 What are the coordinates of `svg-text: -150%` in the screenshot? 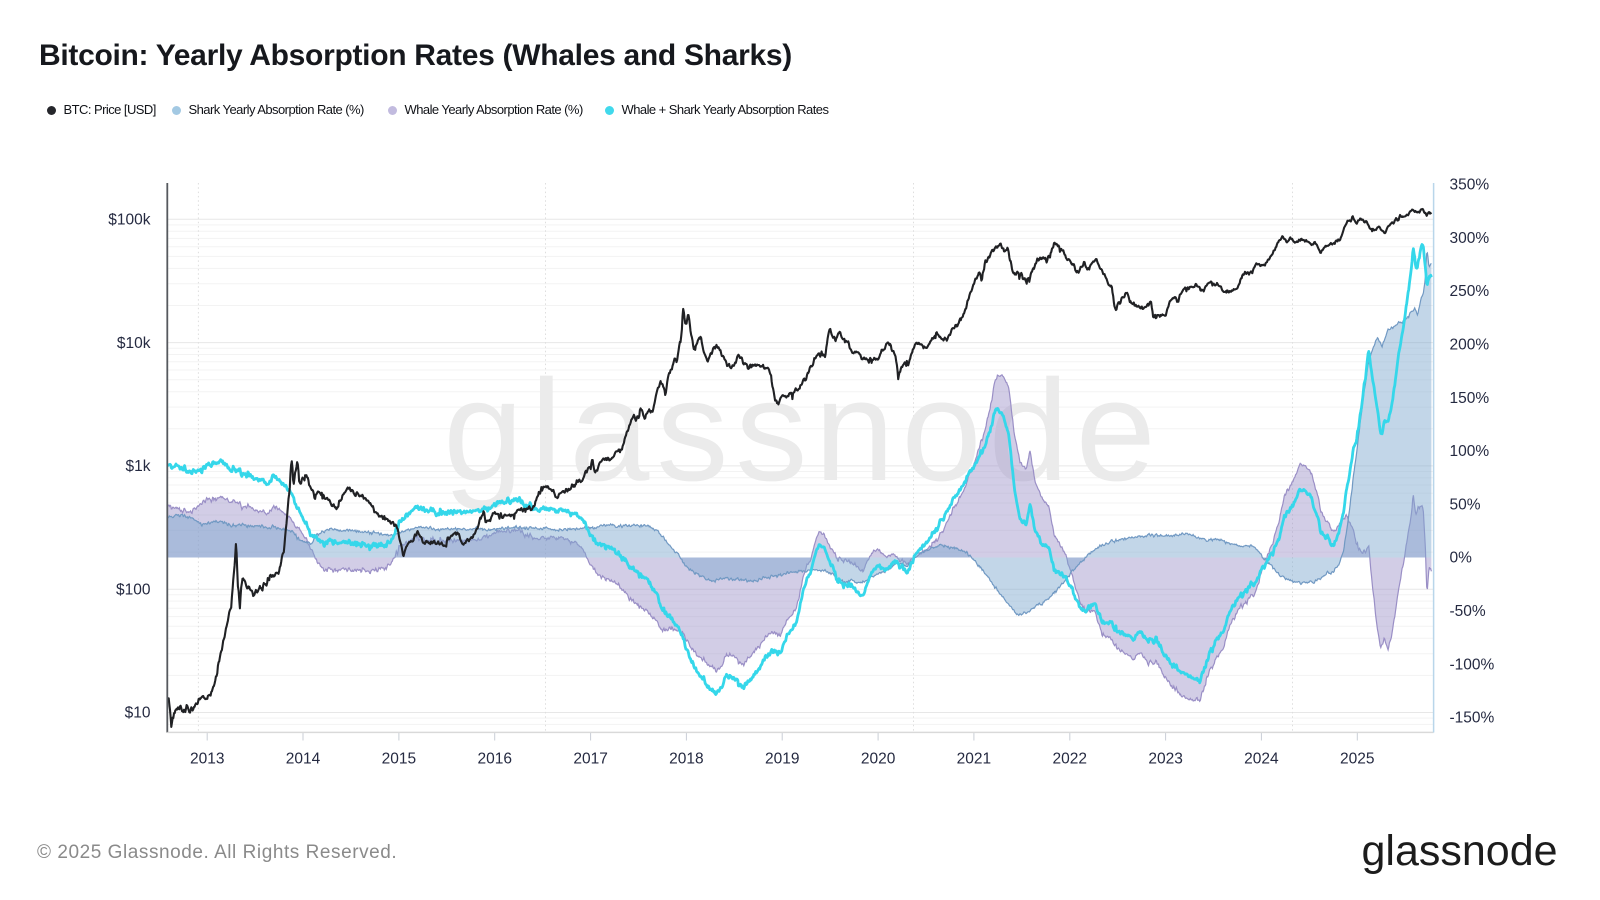 It's located at (1472, 718).